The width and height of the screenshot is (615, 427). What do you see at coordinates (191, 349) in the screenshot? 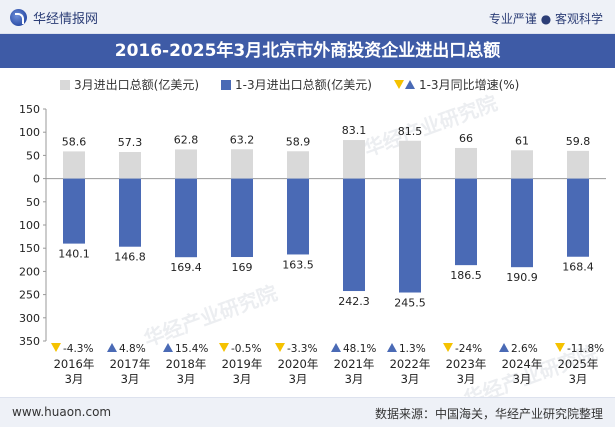
I see `growth-label: 15.4%` at bounding box center [191, 349].